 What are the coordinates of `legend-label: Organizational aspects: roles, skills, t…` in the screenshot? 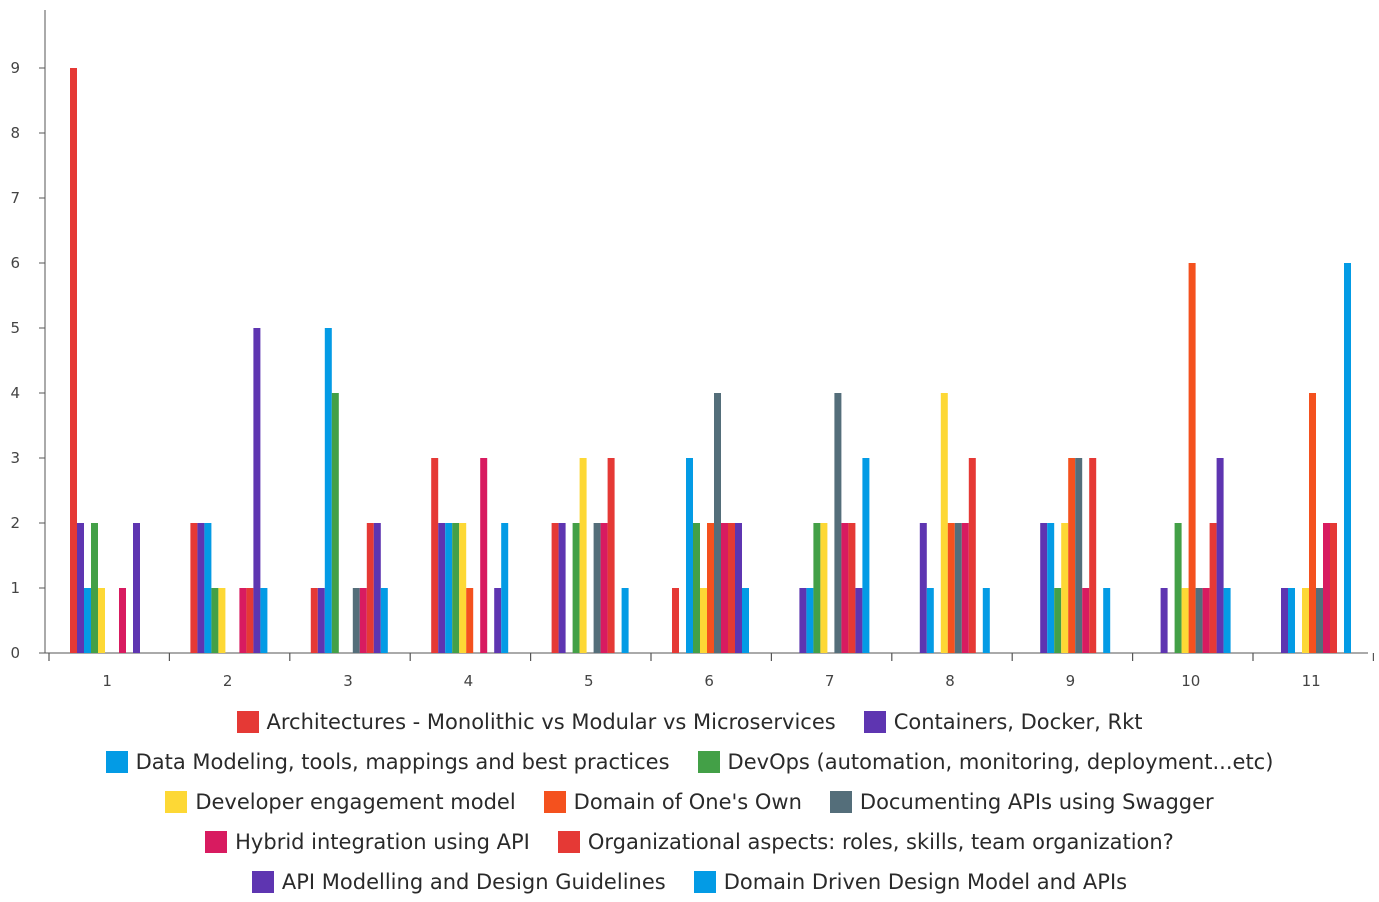 It's located at (880, 842).